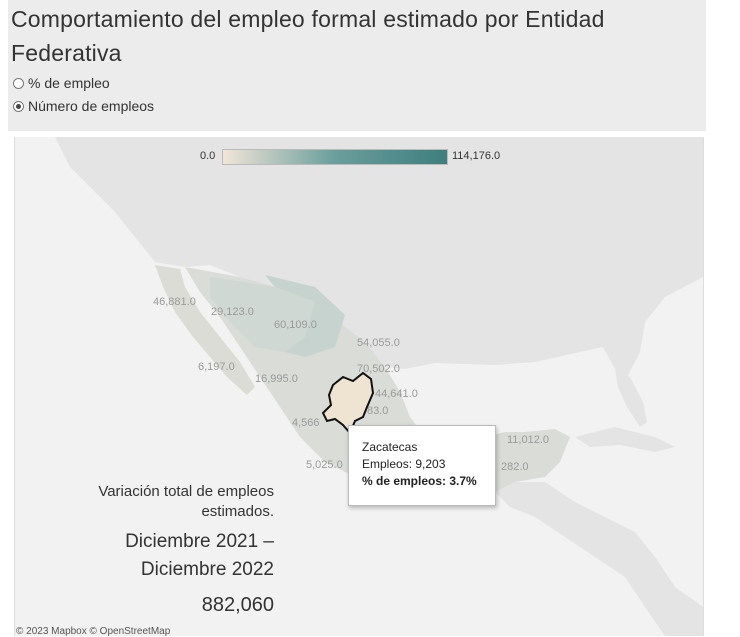 This screenshot has width=740, height=637. What do you see at coordinates (262, 314) in the screenshot?
I see `northern-states` at bounding box center [262, 314].